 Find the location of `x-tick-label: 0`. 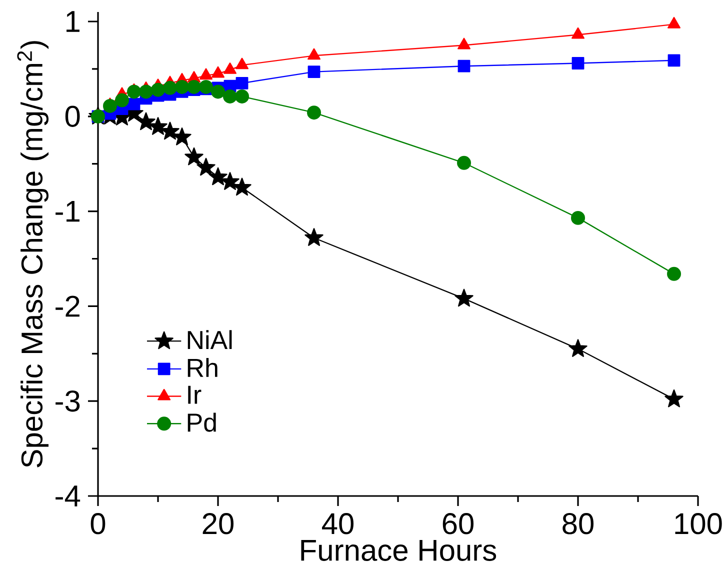

x-tick-label: 0 is located at coordinates (98, 523).